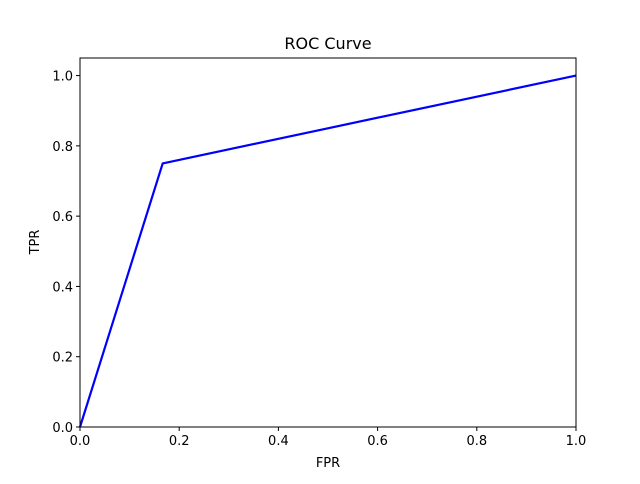  What do you see at coordinates (377, 441) in the screenshot?
I see `x-tick-label: 0.6` at bounding box center [377, 441].